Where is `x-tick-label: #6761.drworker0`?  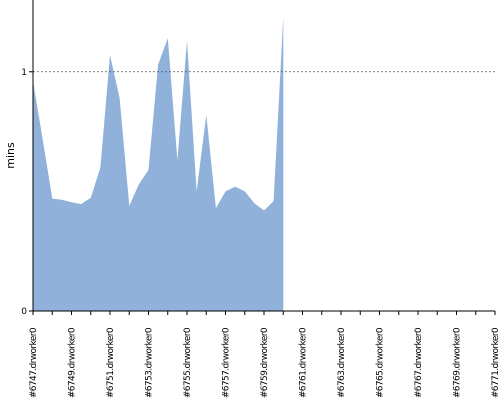
x-tick-label: #6761.drworker0 is located at coordinates (304, 362).